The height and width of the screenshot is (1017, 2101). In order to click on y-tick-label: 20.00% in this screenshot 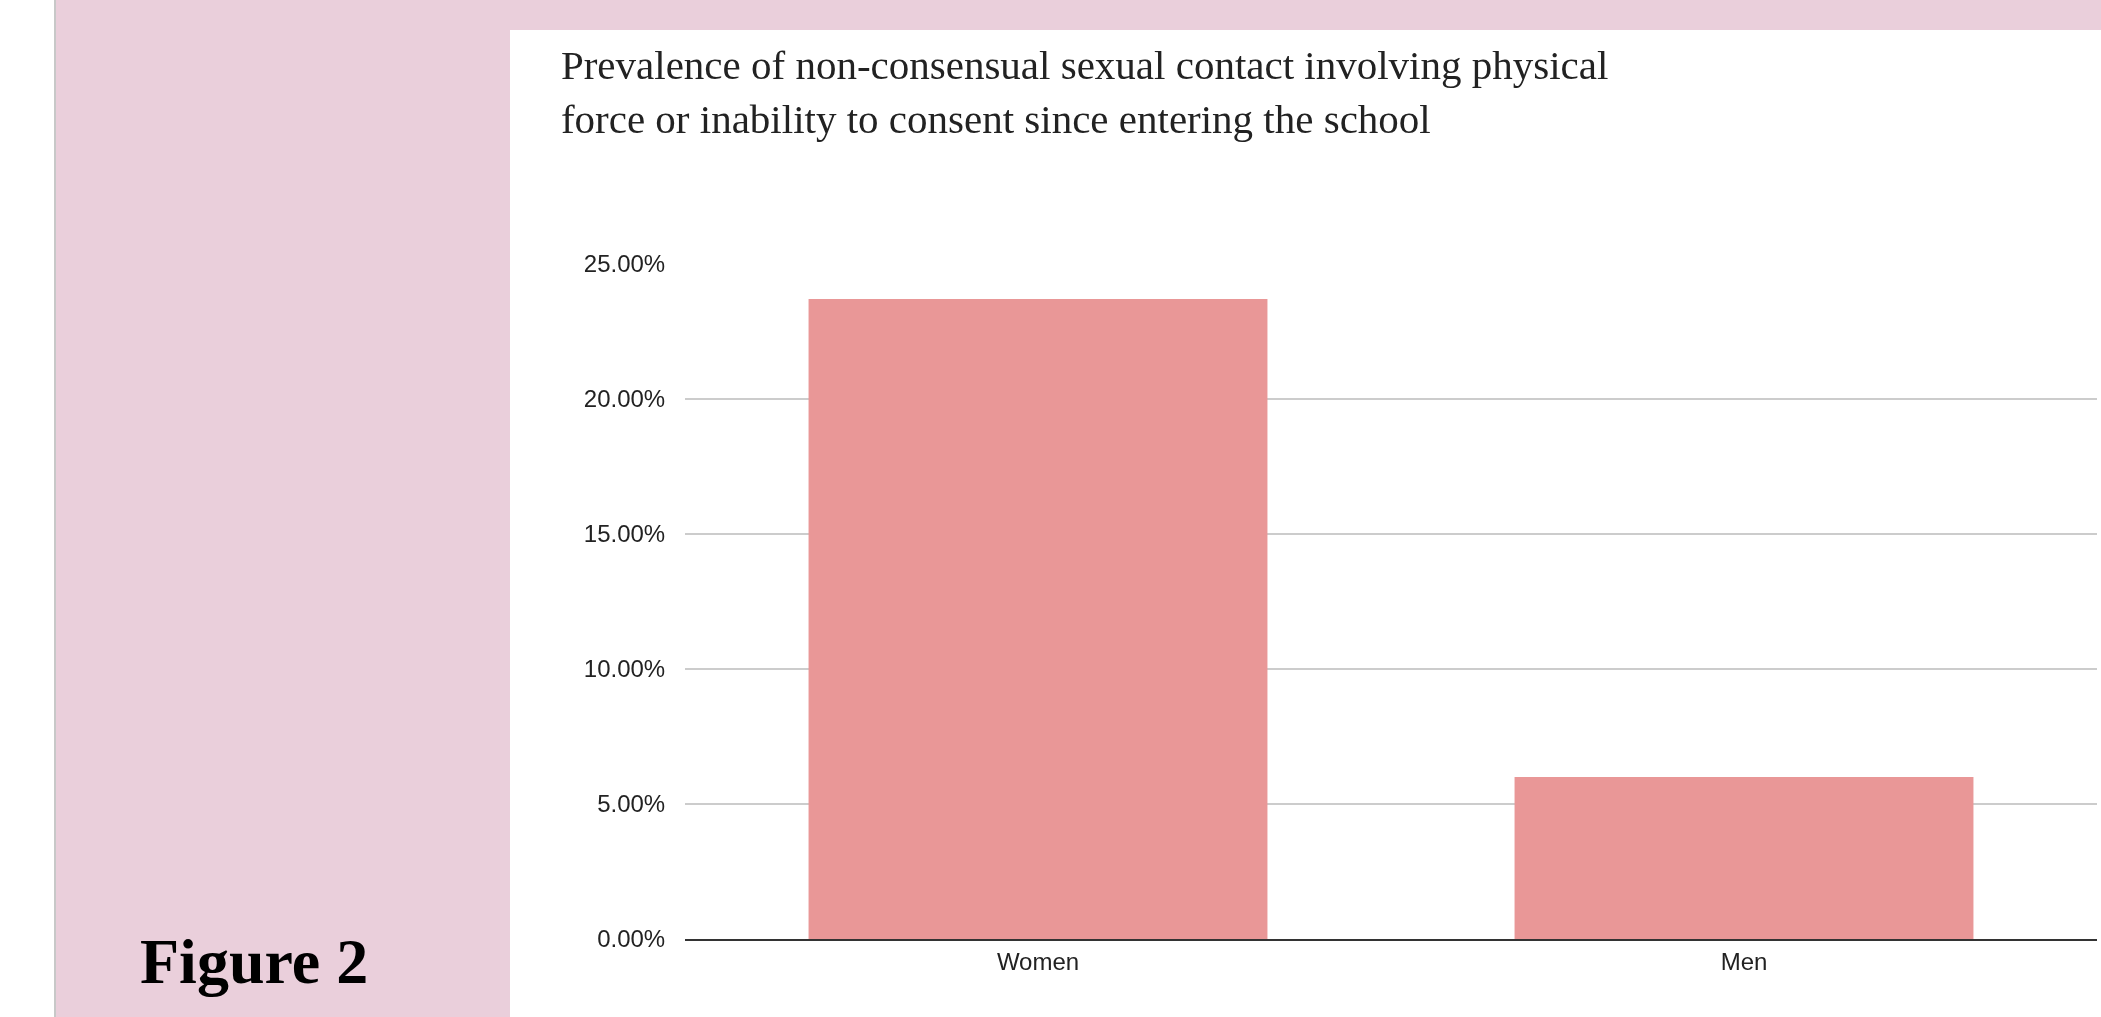, I will do `click(624, 399)`.